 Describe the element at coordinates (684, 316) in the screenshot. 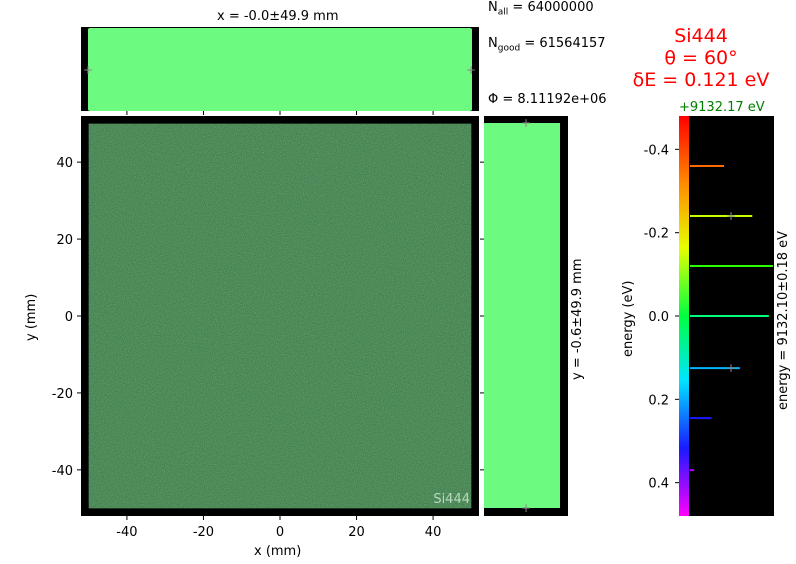

I see `energy-colorbar` at that location.